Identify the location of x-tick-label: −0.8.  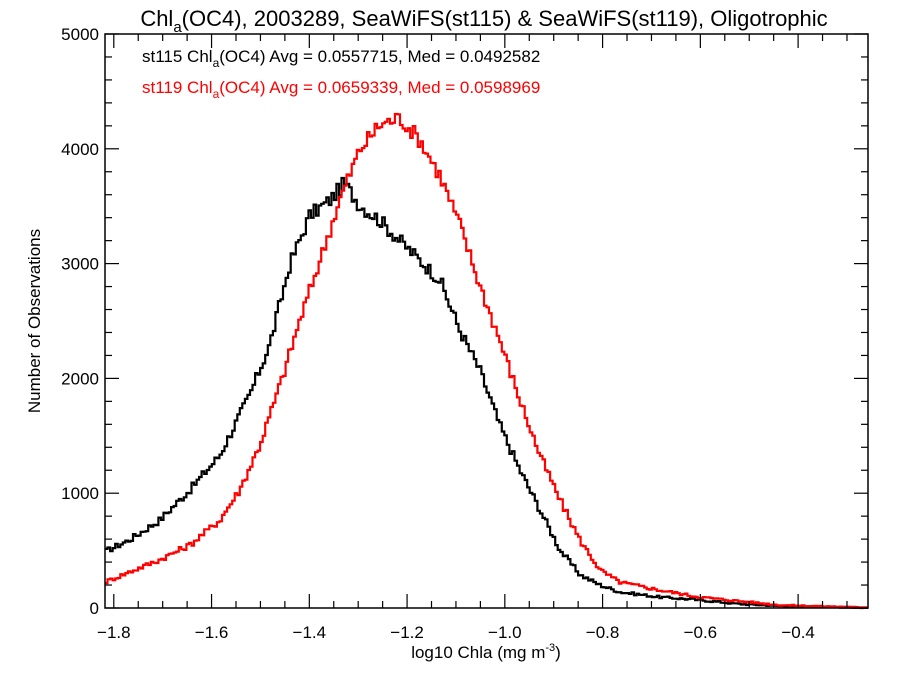
(603, 632).